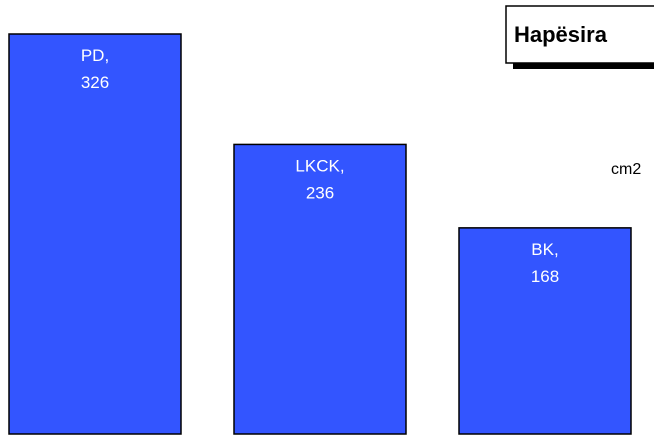 The image size is (654, 436). I want to click on chart-title-box: Hapësira, so click(579, 37).